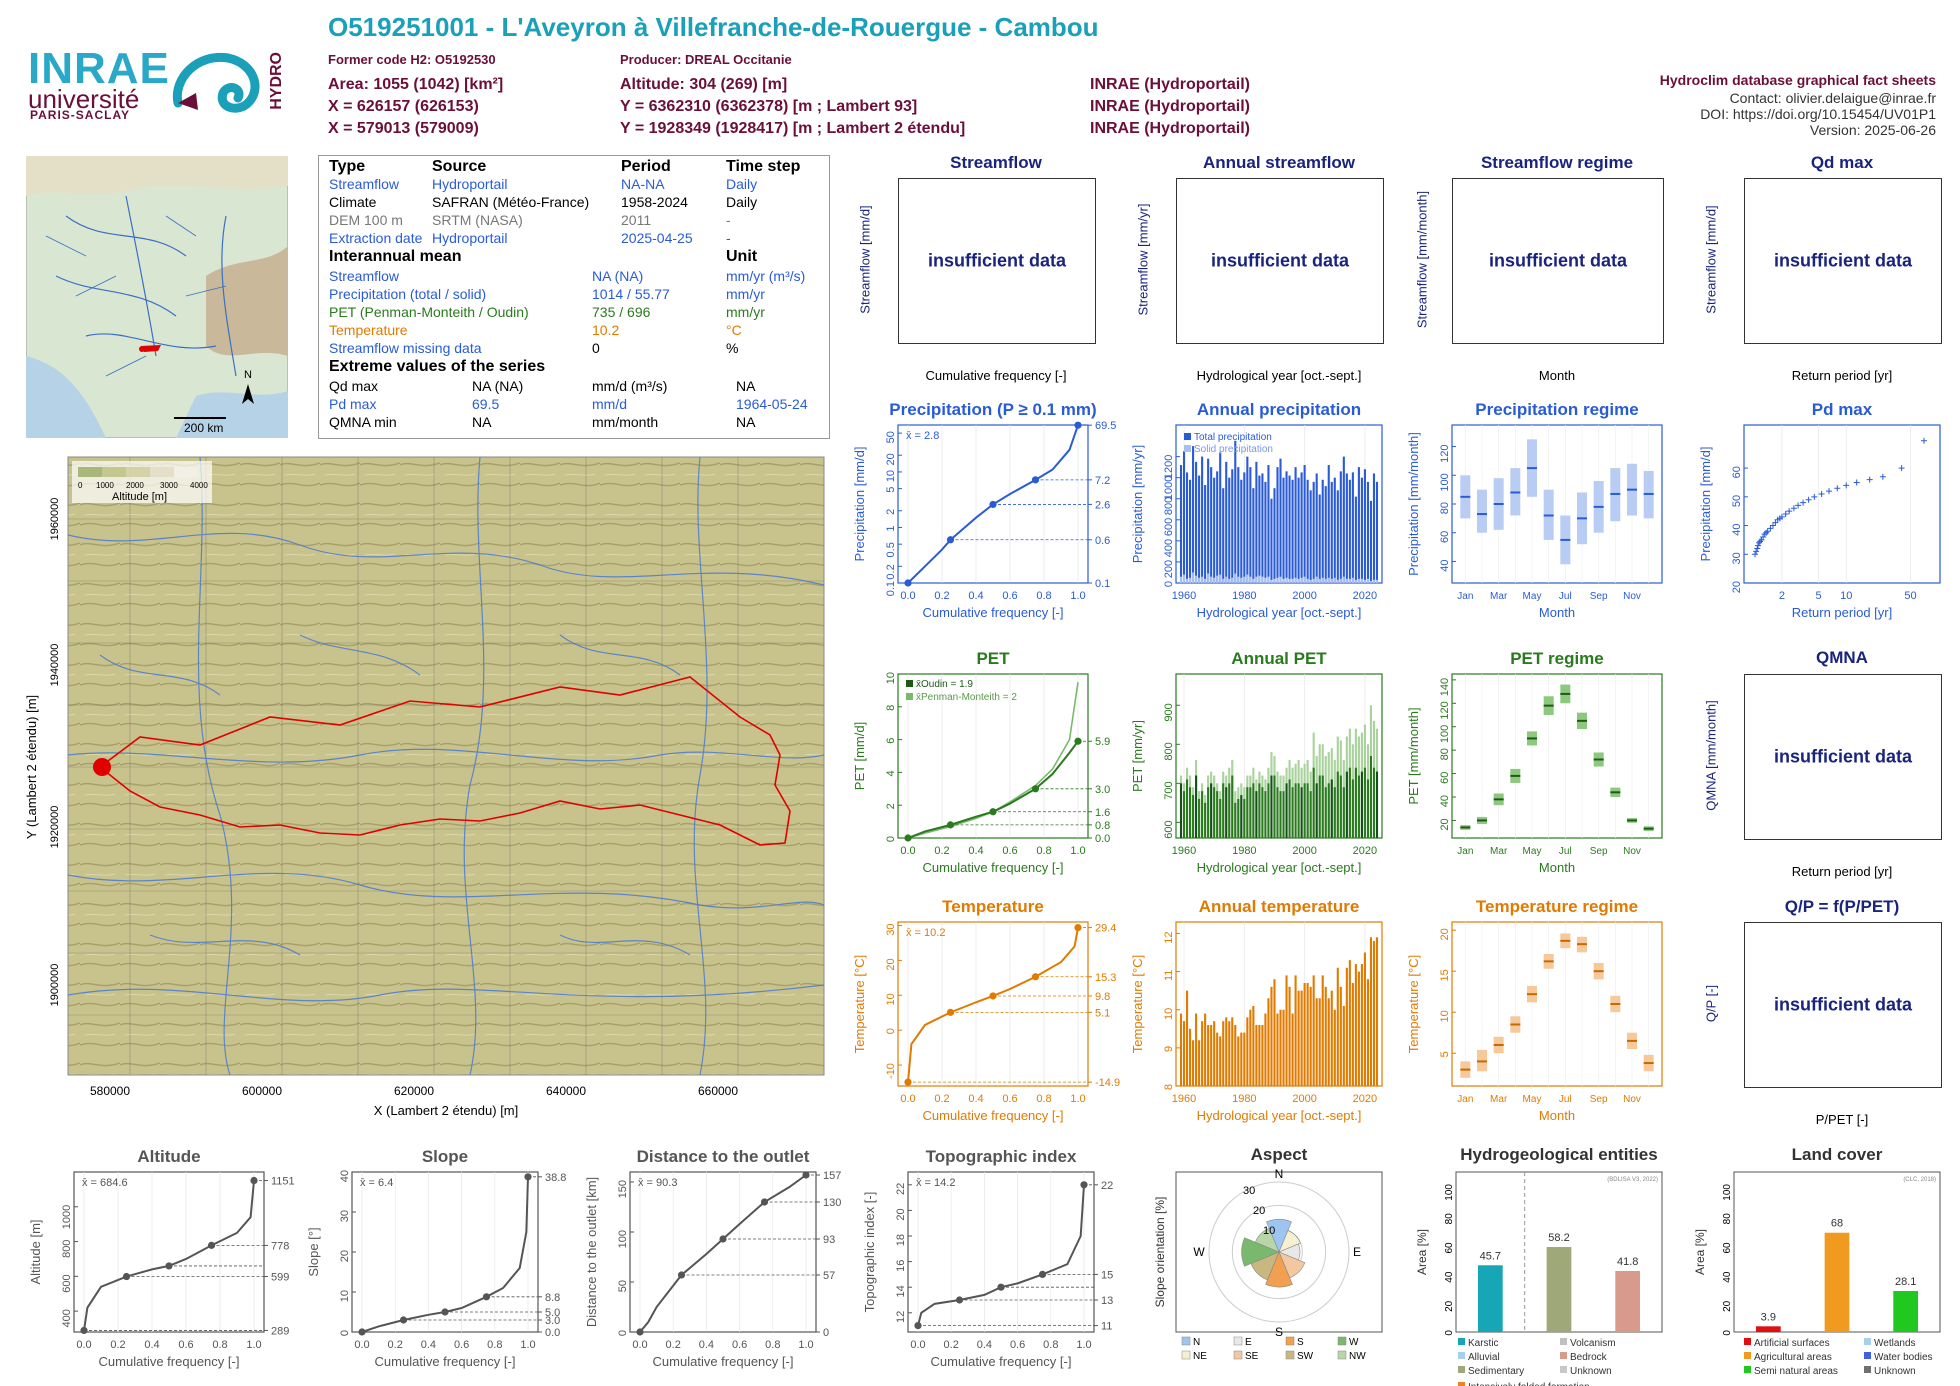 Image resolution: width=1960 pixels, height=1386 pixels. I want to click on hydrogeology-legend-swatch, so click(1461, 1384).